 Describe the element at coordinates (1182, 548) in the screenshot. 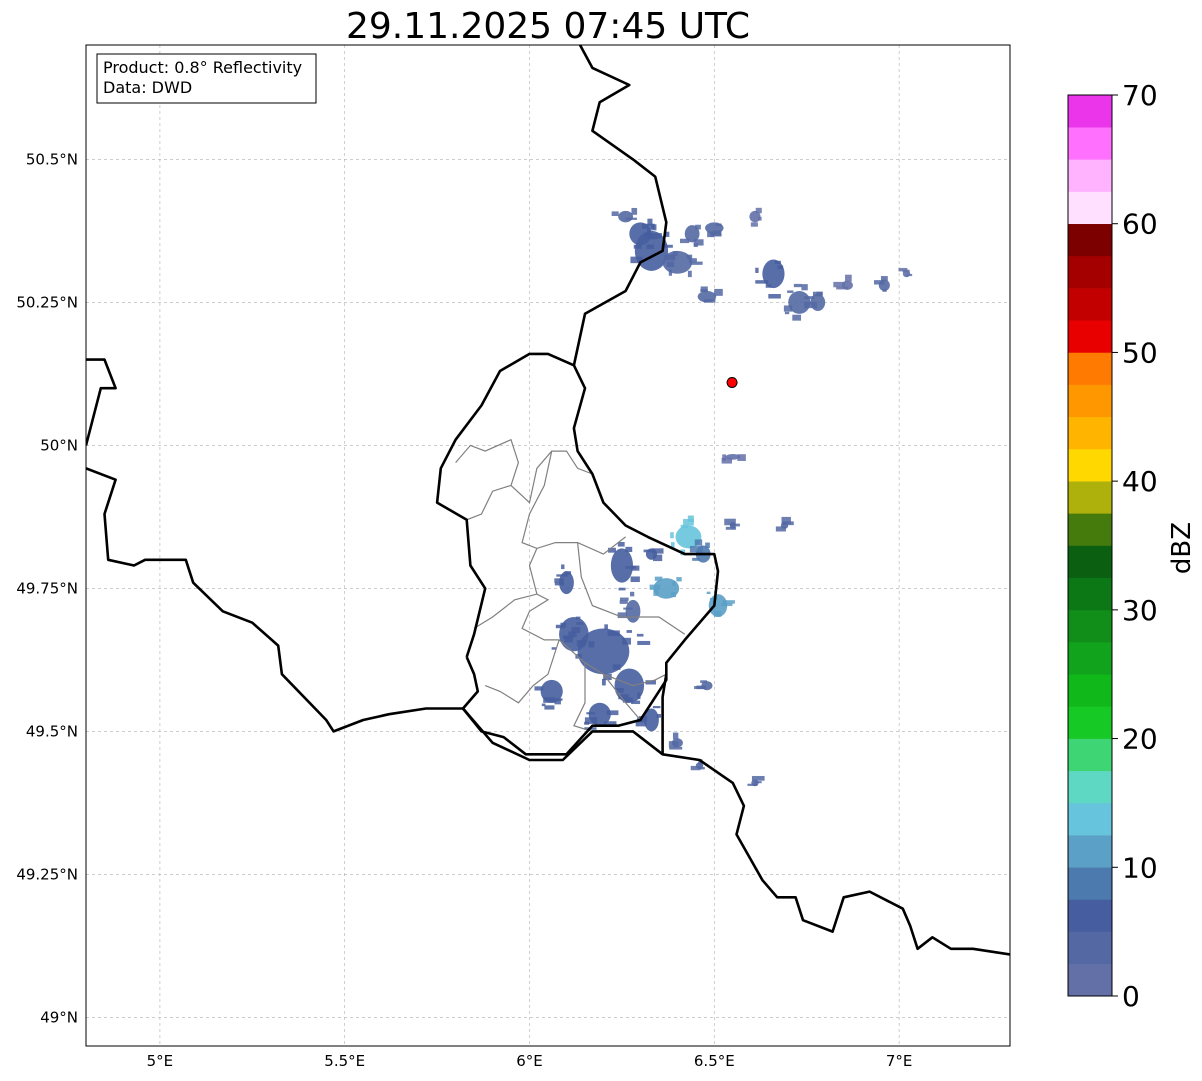

I see `colorbar-label: dBZ` at that location.